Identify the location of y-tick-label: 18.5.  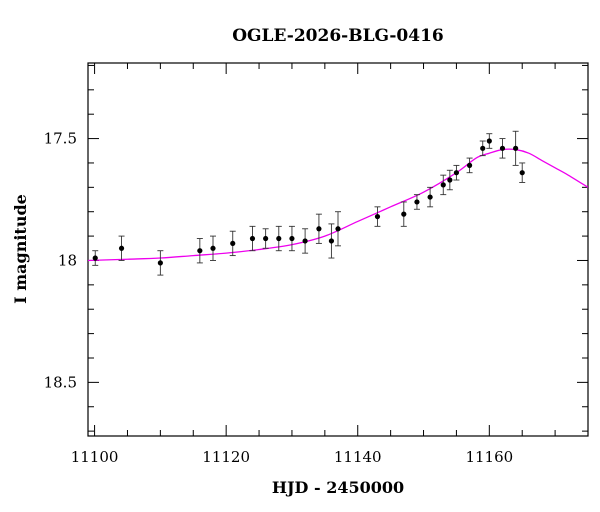
(60, 382).